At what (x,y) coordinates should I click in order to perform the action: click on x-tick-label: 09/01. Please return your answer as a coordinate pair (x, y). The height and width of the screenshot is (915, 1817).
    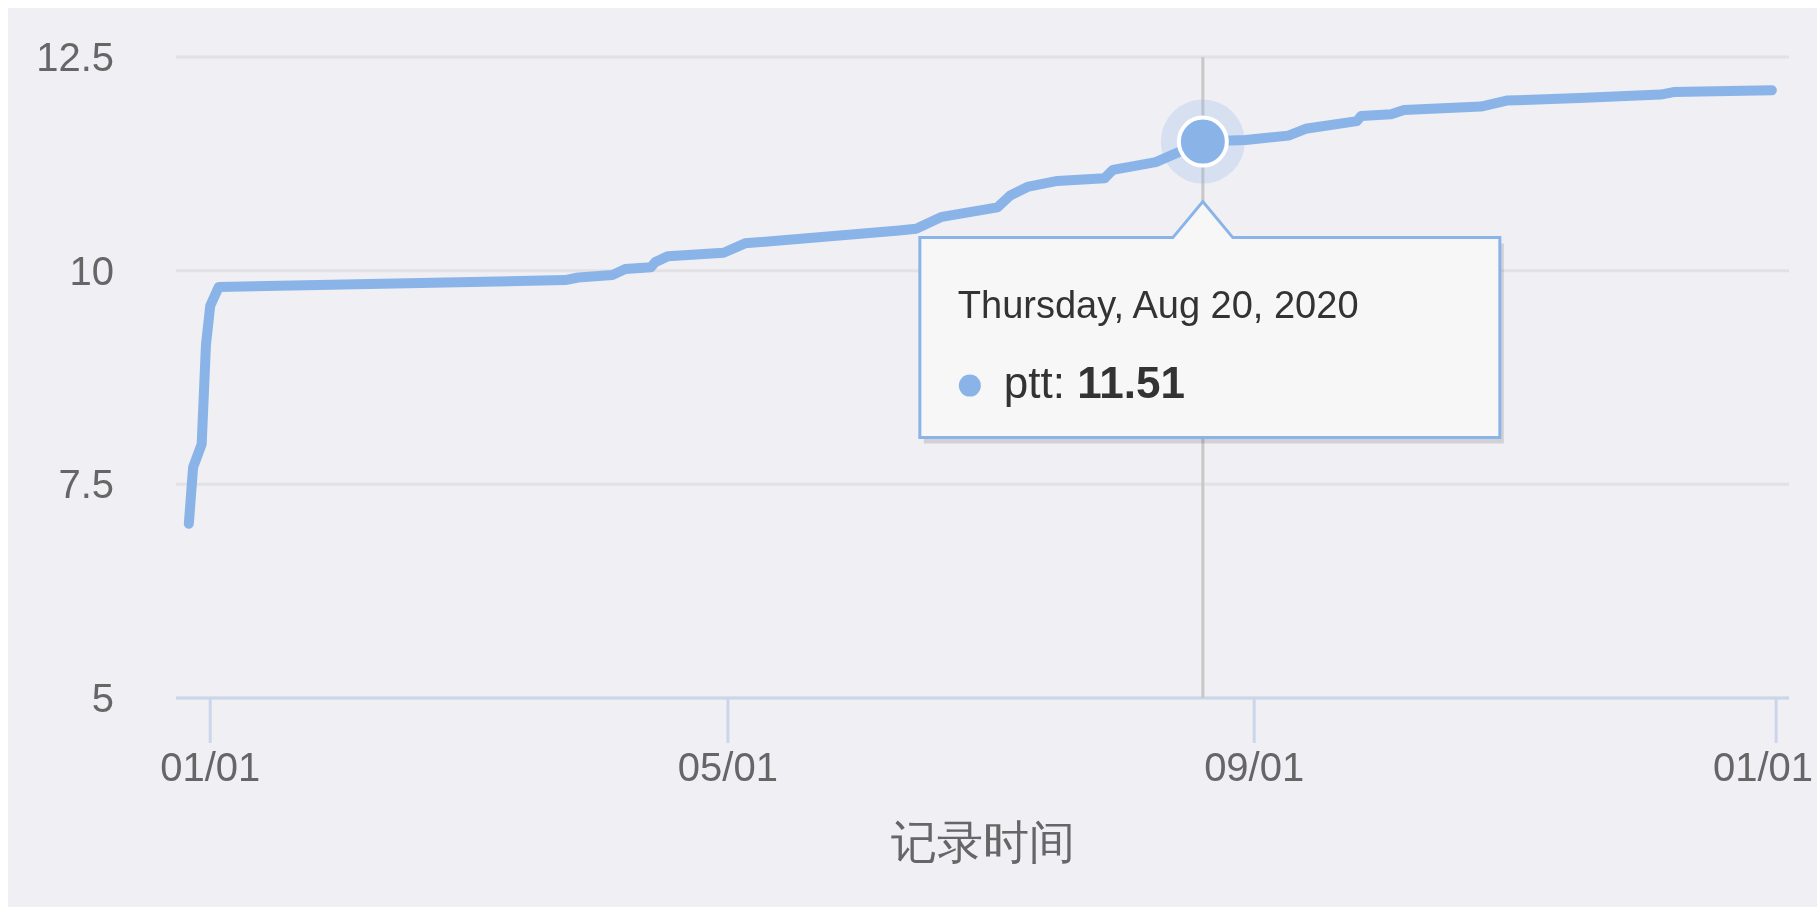
    Looking at the image, I should click on (1254, 767).